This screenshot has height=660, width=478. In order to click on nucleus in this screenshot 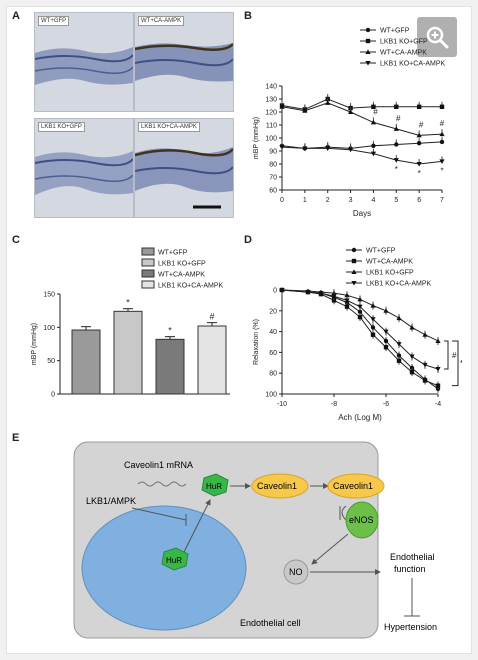, I will do `click(164, 568)`.